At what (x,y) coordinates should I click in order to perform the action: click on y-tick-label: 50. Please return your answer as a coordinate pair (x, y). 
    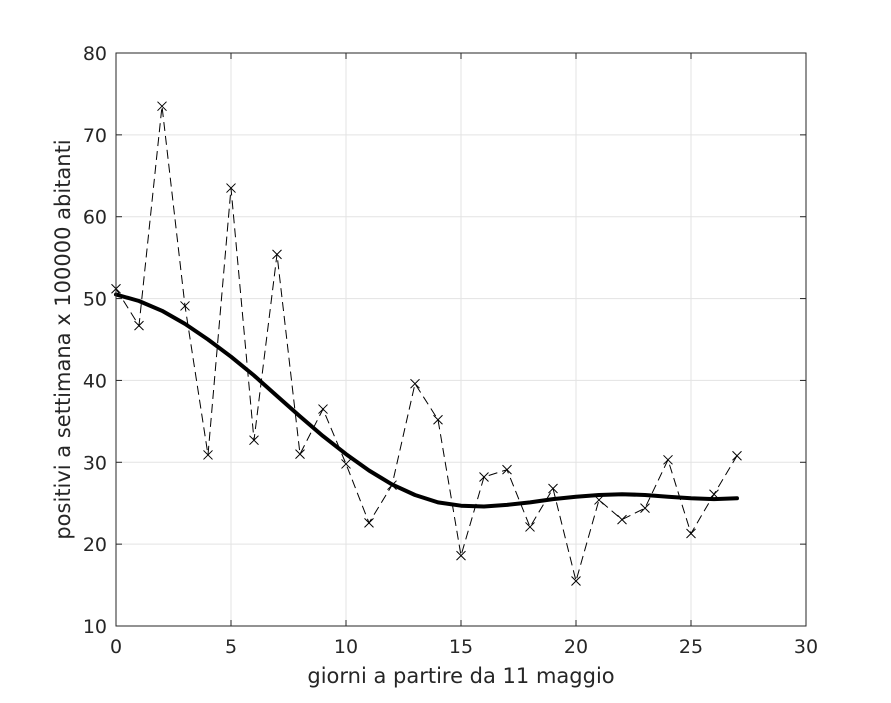
    Looking at the image, I should click on (95, 300).